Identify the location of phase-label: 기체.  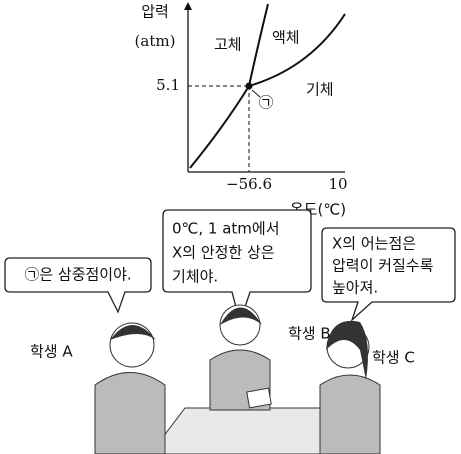
(320, 90).